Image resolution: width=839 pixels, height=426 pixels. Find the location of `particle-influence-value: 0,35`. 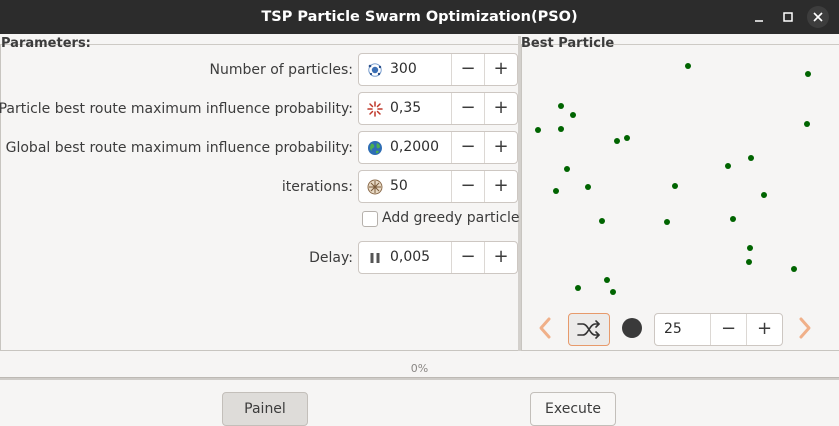

particle-influence-value: 0,35 is located at coordinates (406, 108).